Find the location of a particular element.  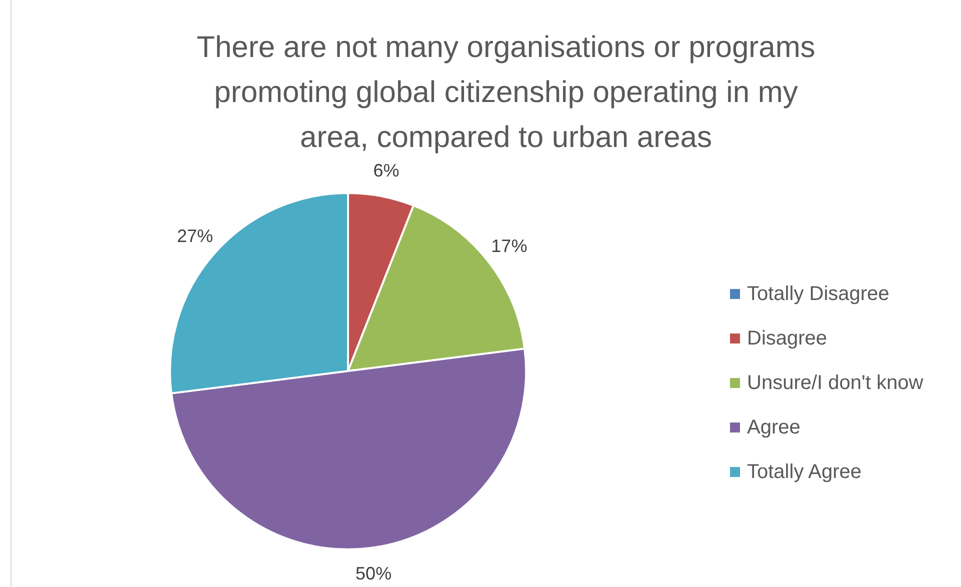

legend-label: Agree is located at coordinates (773, 427).